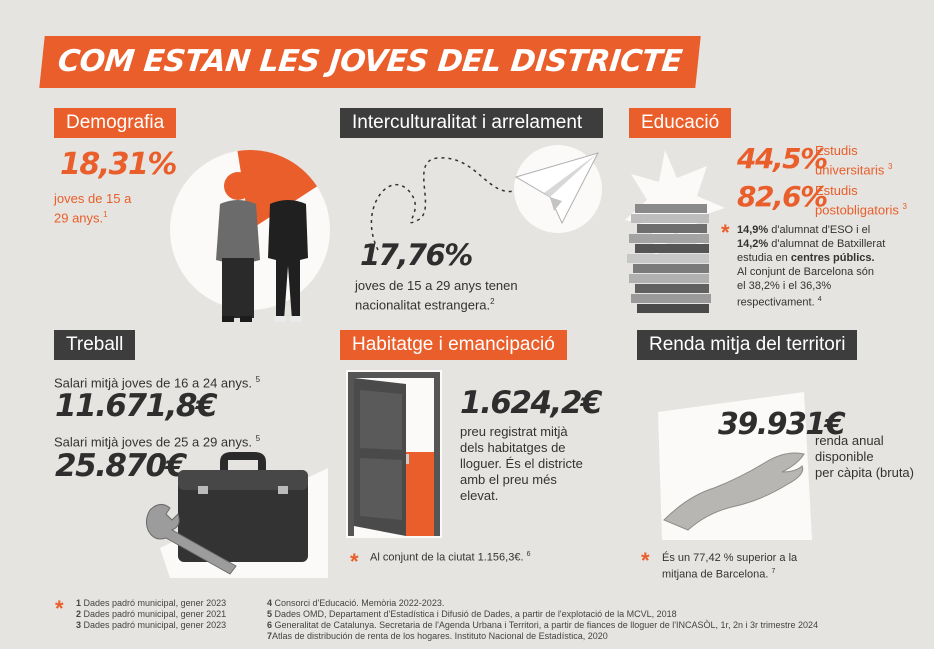  What do you see at coordinates (782, 158) in the screenshot?
I see `educacio-stat1-value: 44,5%` at bounding box center [782, 158].